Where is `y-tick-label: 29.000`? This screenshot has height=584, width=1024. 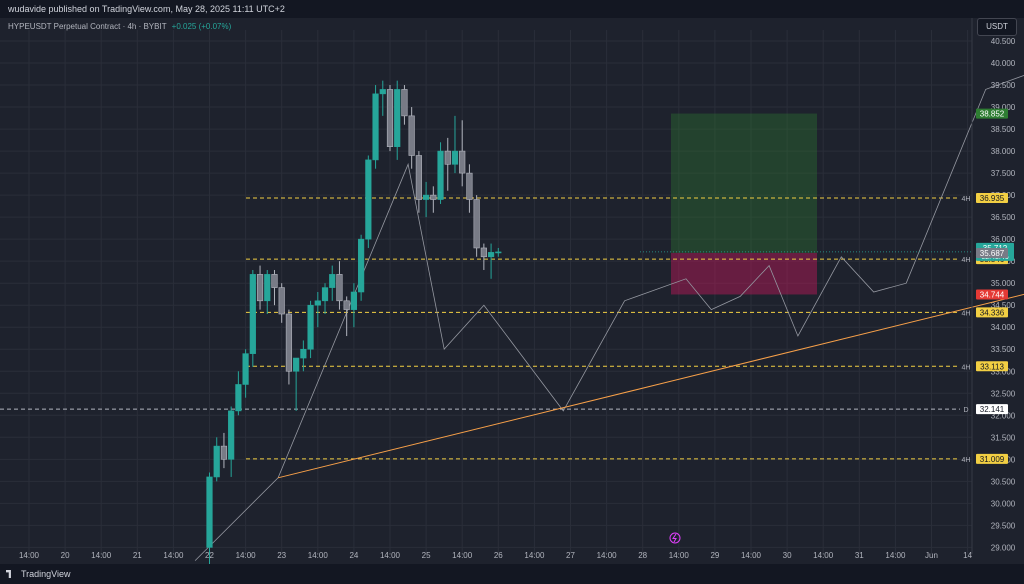
y-tick-label: 29.000 is located at coordinates (1003, 547).